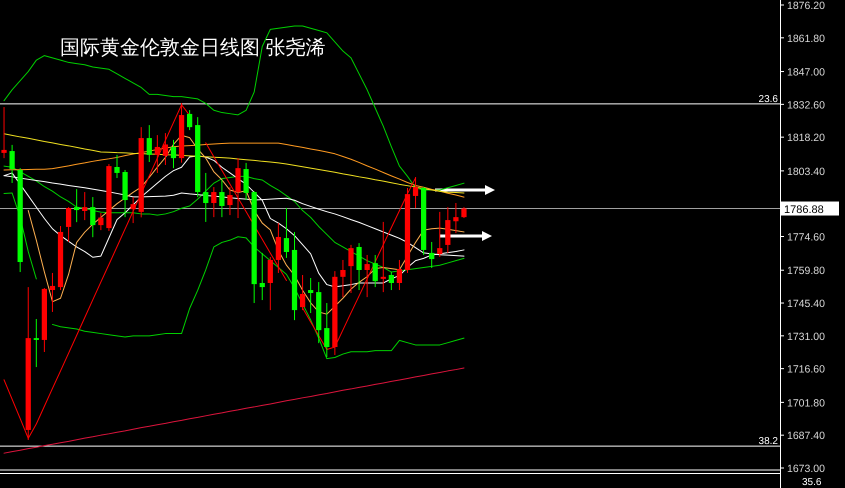  I want to click on annotation: 35.6, so click(812, 482).